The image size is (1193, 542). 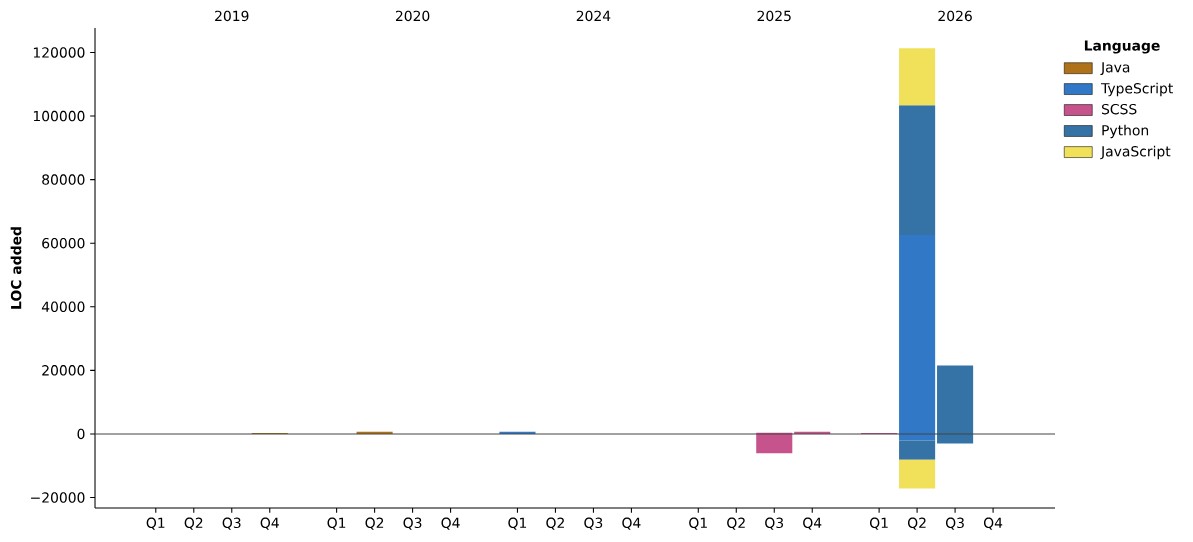 I want to click on y-tick-label: 20000, so click(x=63, y=370).